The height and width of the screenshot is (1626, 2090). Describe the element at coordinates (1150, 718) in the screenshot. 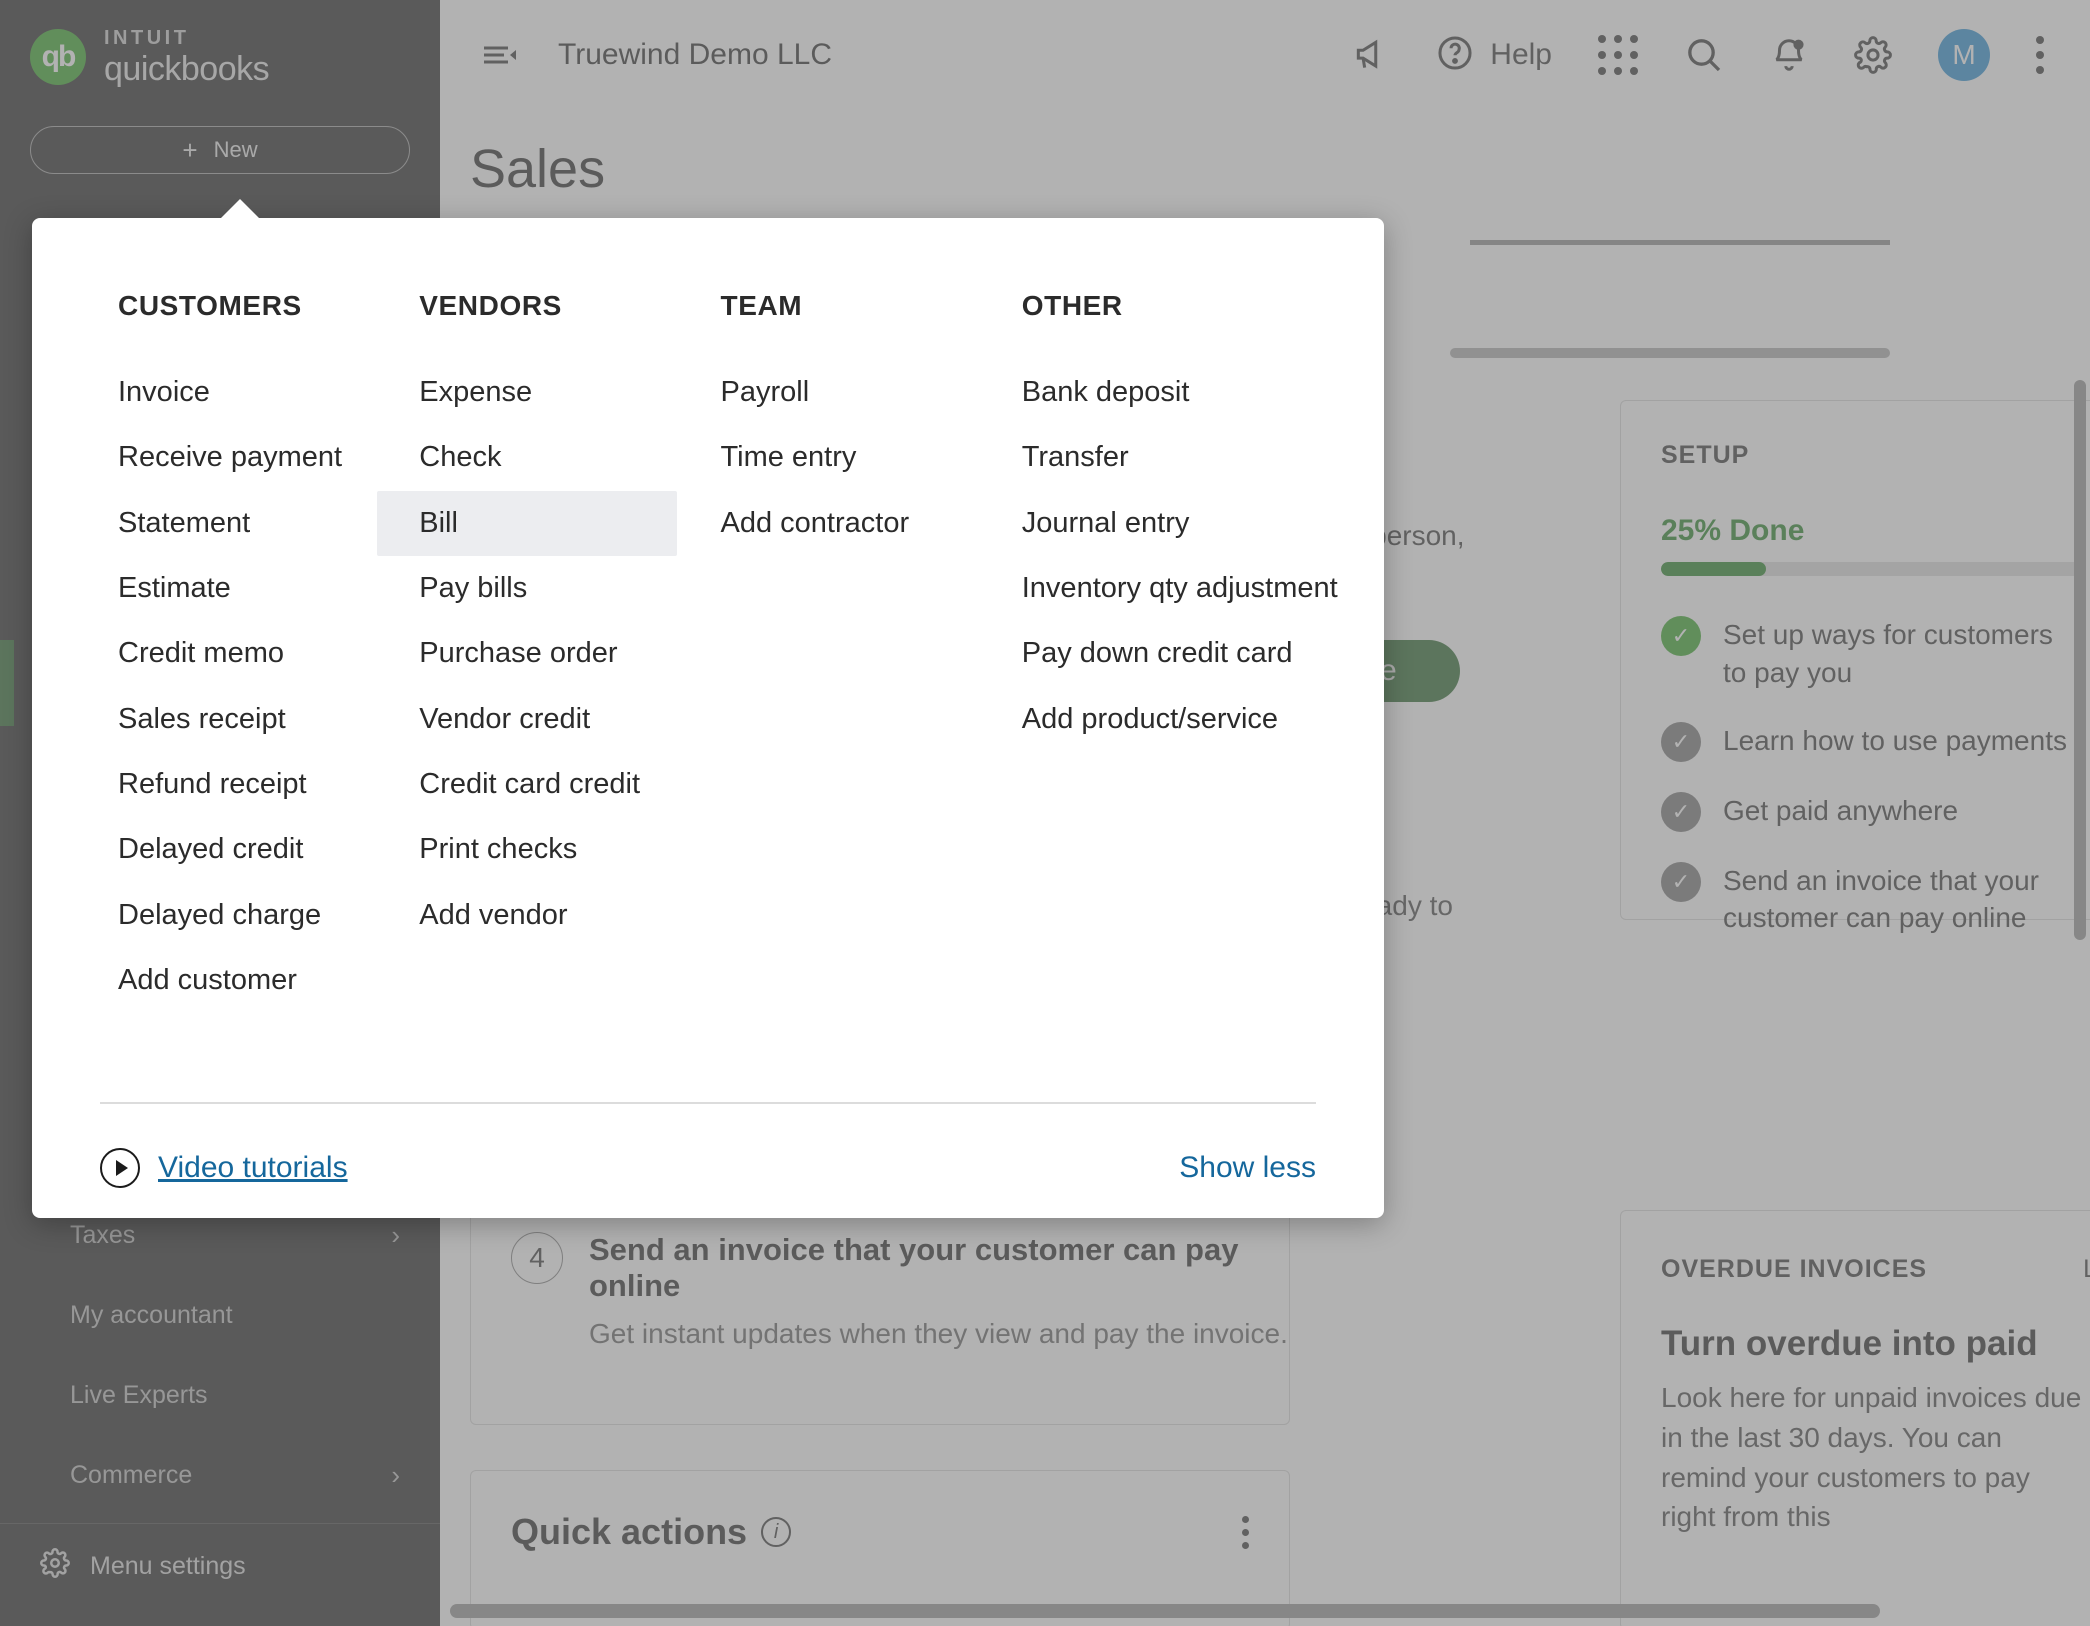

I see `menu-item-add-product-service: Add product/service` at that location.